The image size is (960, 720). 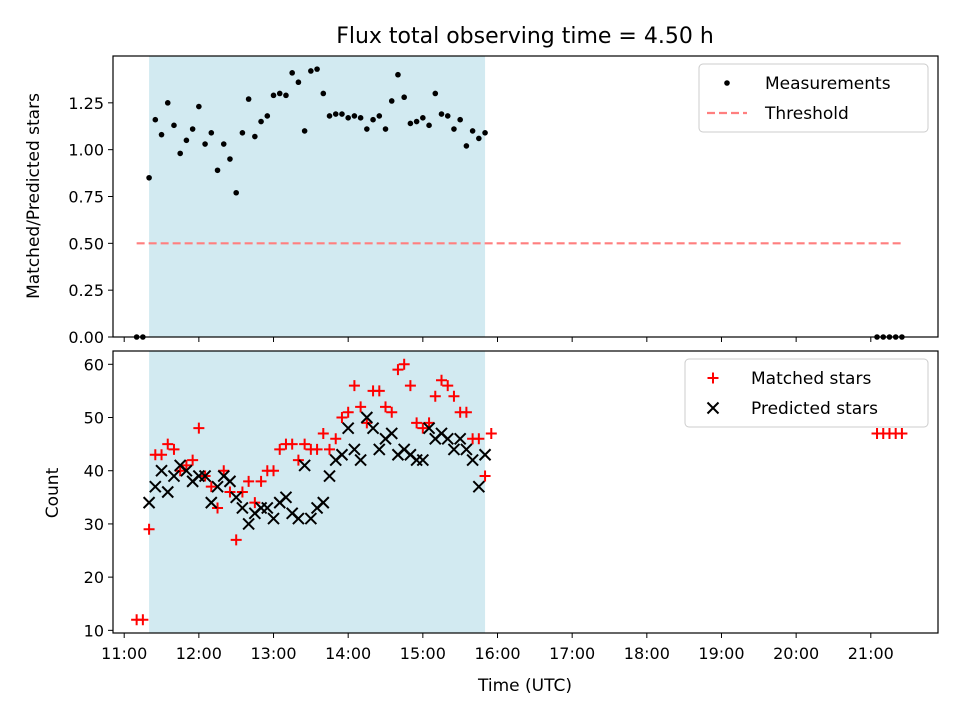 What do you see at coordinates (811, 379) in the screenshot?
I see `legend-label: Matched stars` at bounding box center [811, 379].